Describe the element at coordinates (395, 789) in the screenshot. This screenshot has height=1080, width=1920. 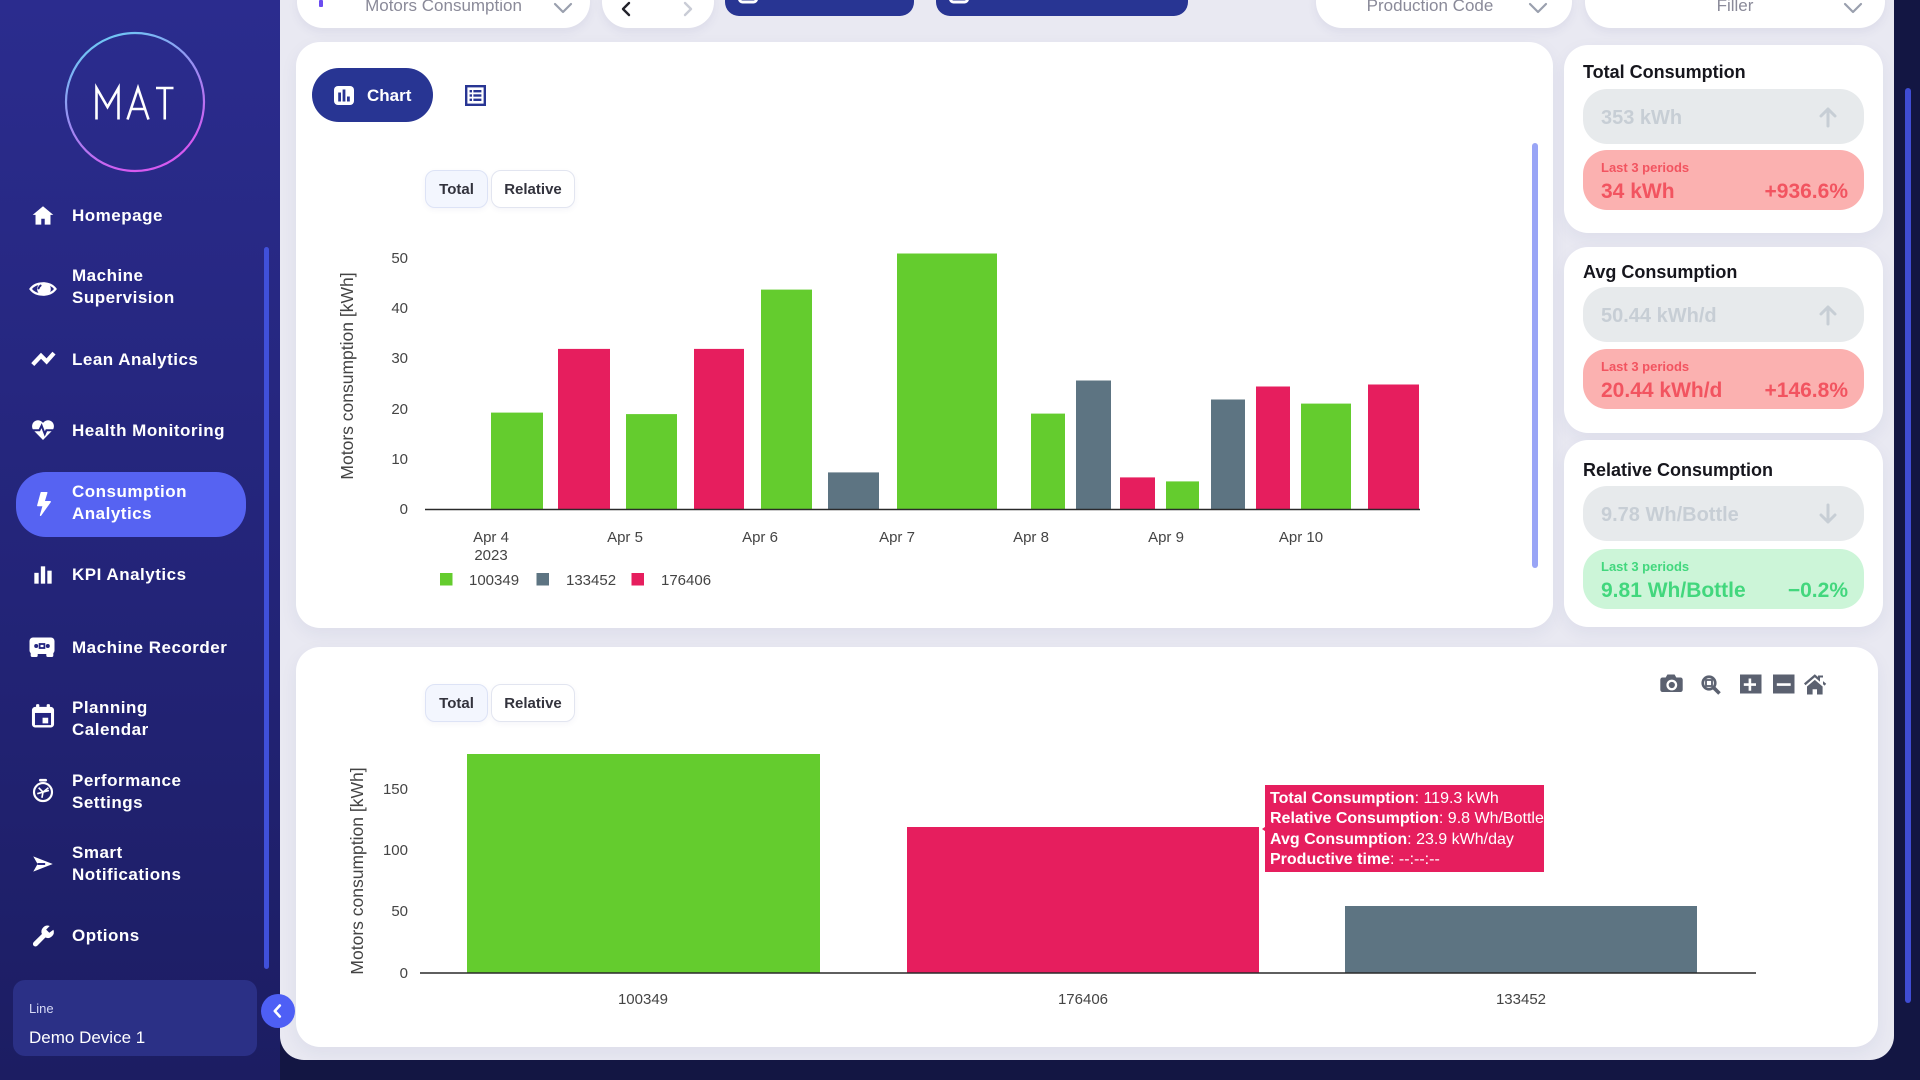
I see `svg-text: 150` at that location.